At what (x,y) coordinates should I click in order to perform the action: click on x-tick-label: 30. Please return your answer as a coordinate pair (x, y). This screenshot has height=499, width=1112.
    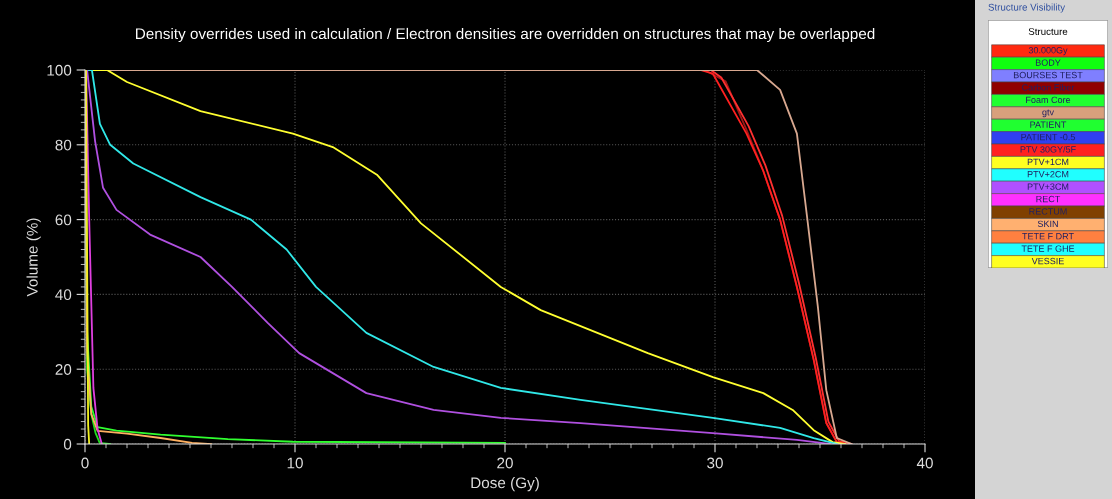
    Looking at the image, I should click on (715, 463).